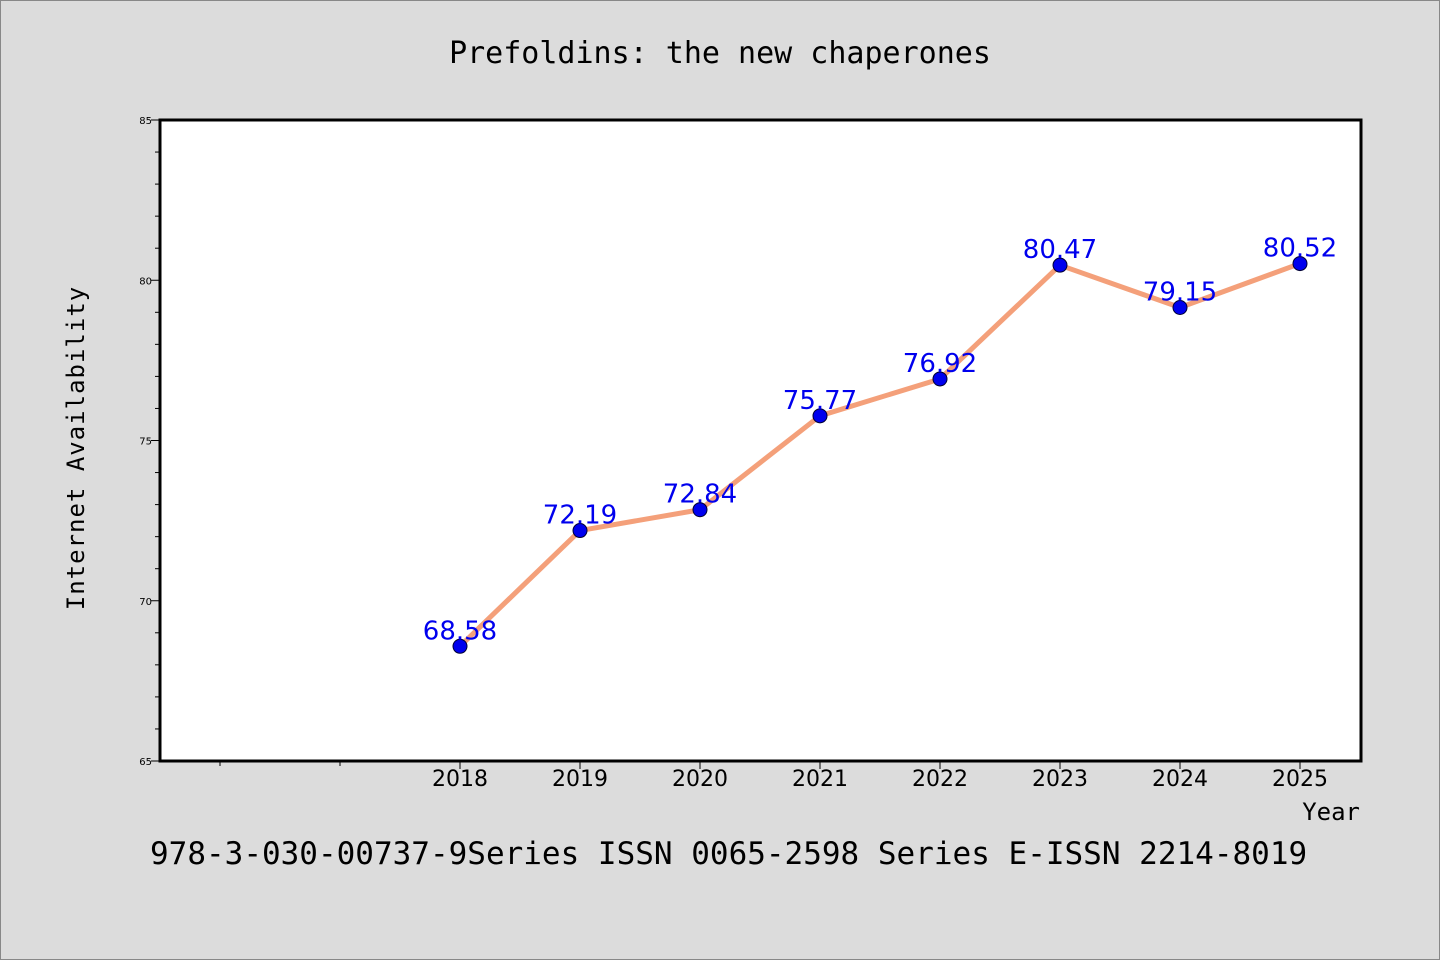 This screenshot has width=1440, height=960. Describe the element at coordinates (76, 448) in the screenshot. I see `y-axis-label: Internet Availability` at that location.